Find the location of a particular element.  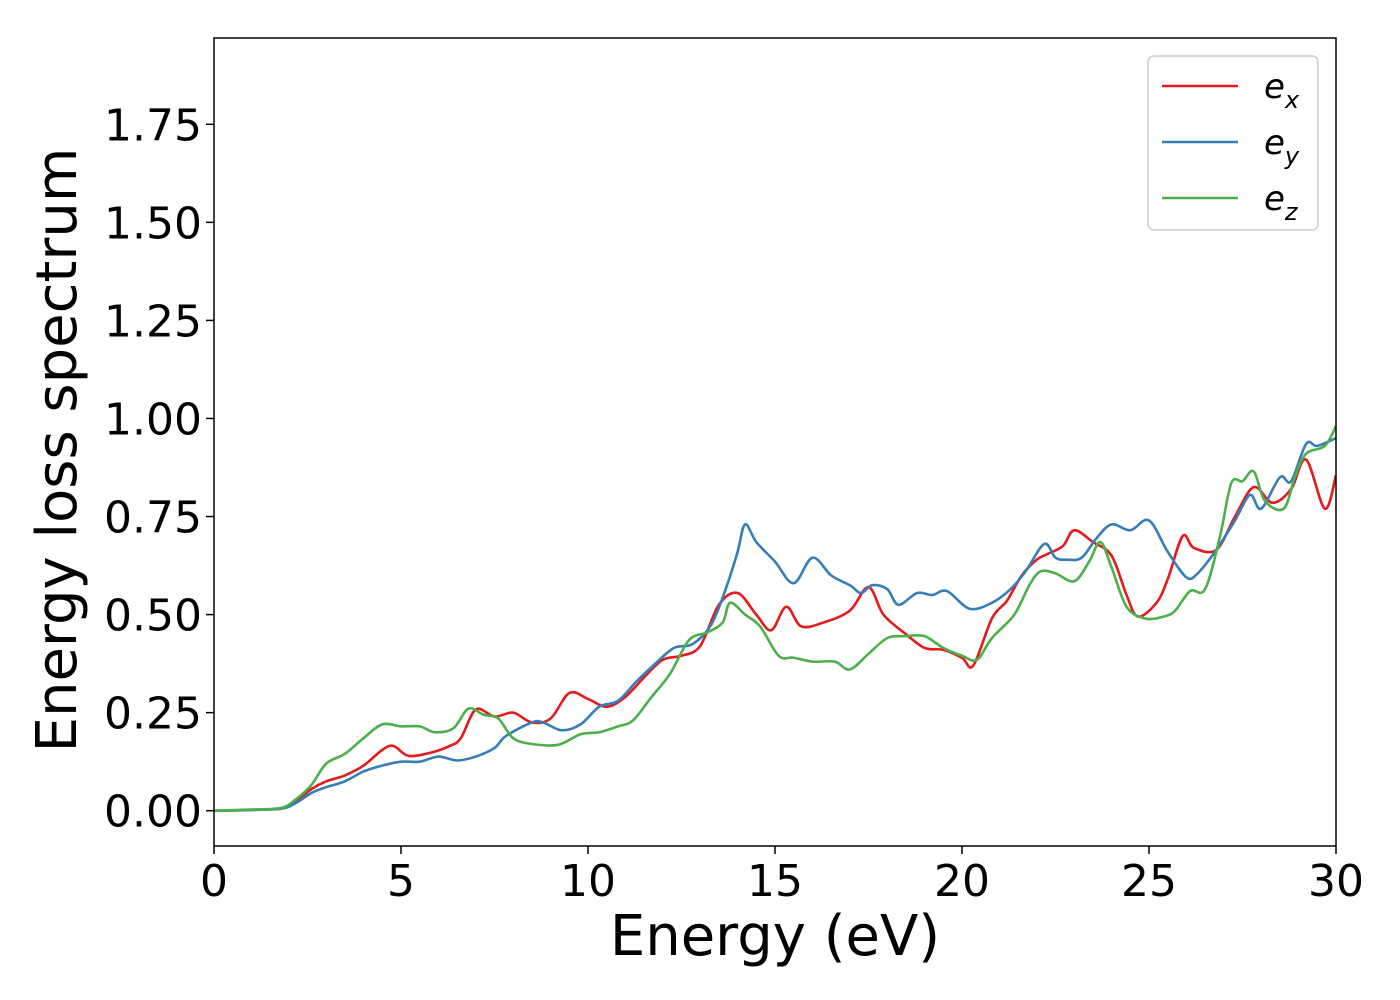

x-tick-label: 15 is located at coordinates (775, 881).